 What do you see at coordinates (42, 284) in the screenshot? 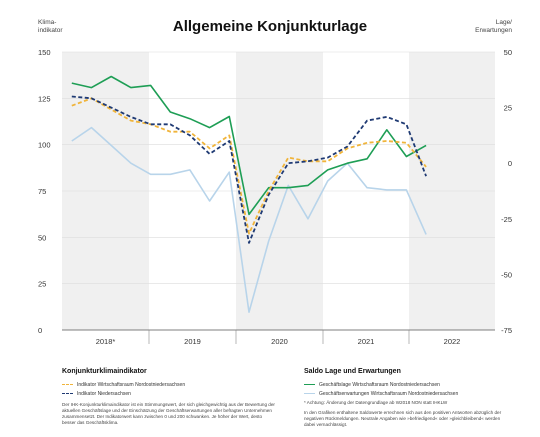
I see `left-tick-25: 25` at bounding box center [42, 284].